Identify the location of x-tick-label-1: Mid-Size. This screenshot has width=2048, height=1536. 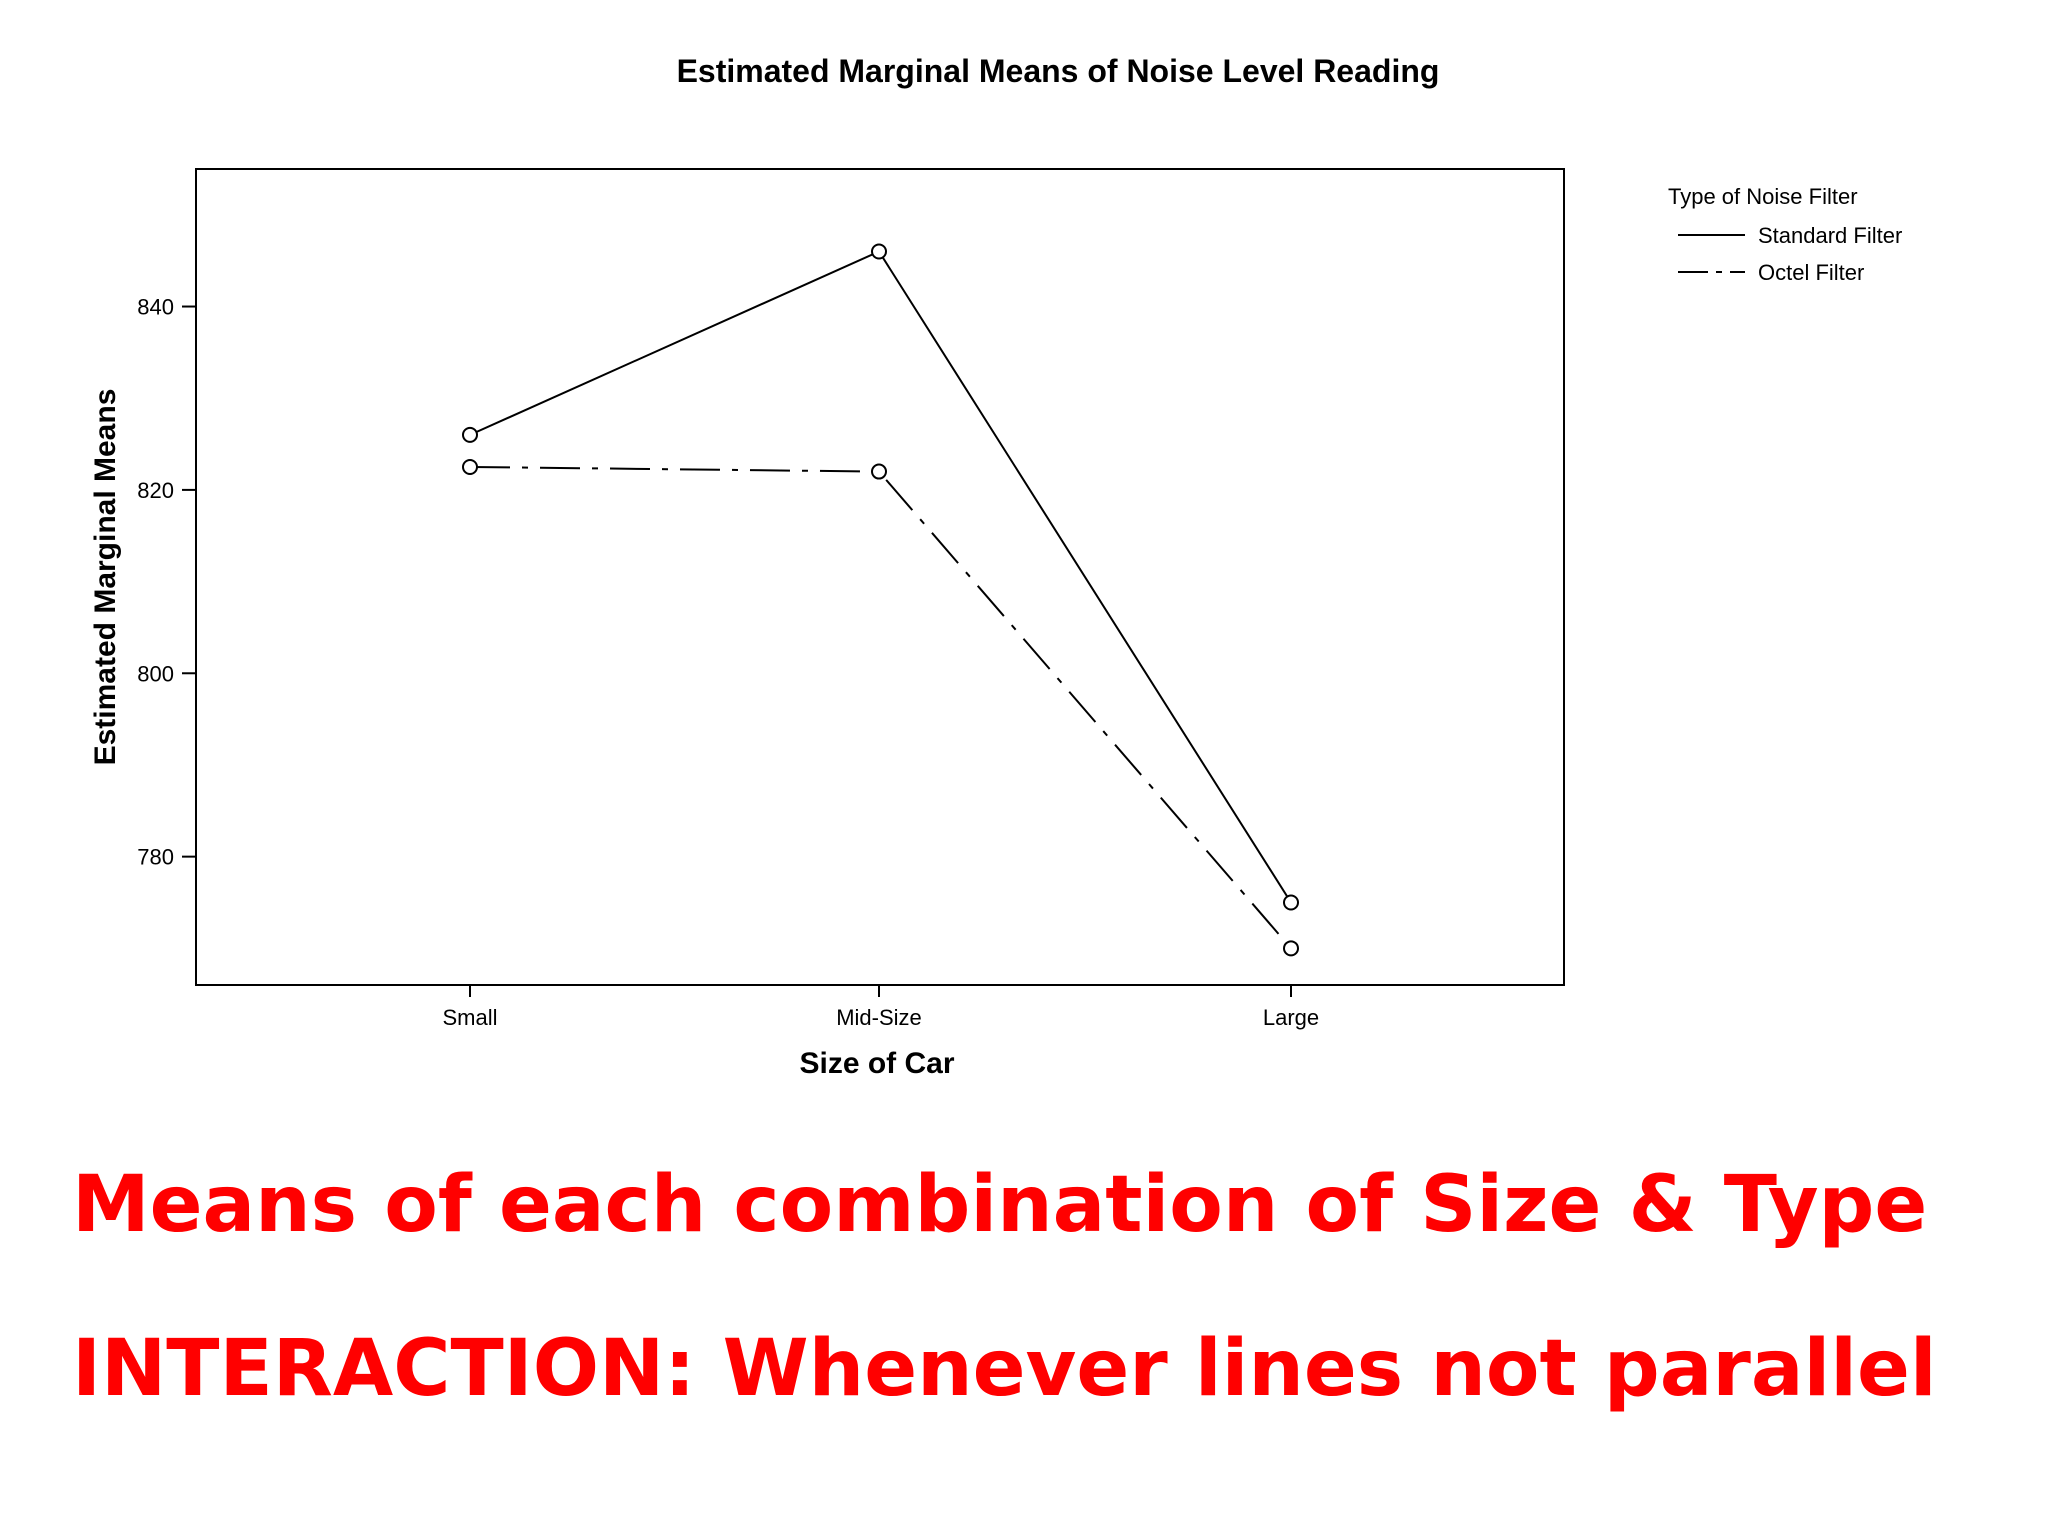
(879, 1017).